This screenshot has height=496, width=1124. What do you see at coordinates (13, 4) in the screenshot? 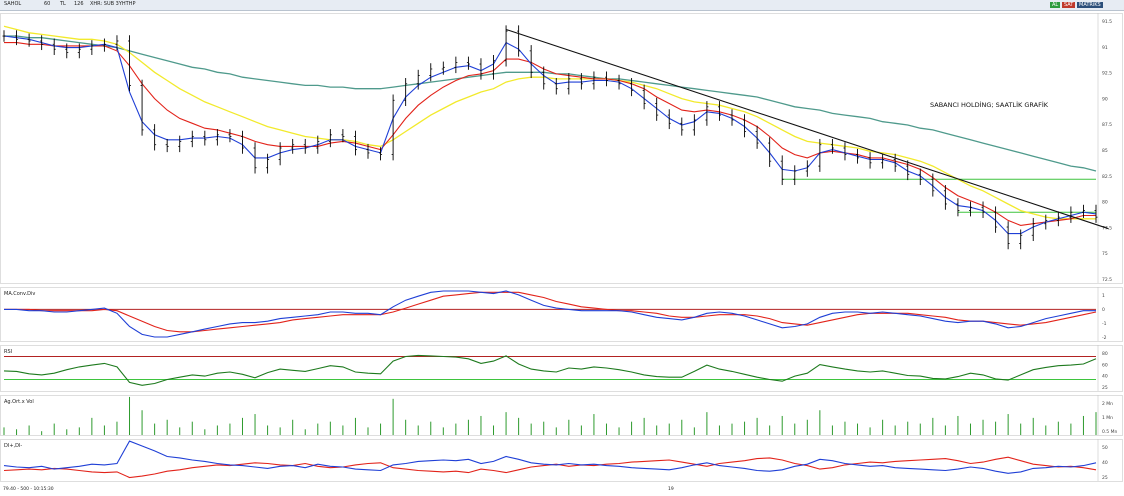
I see `symbol-label: SAHOL` at bounding box center [13, 4].